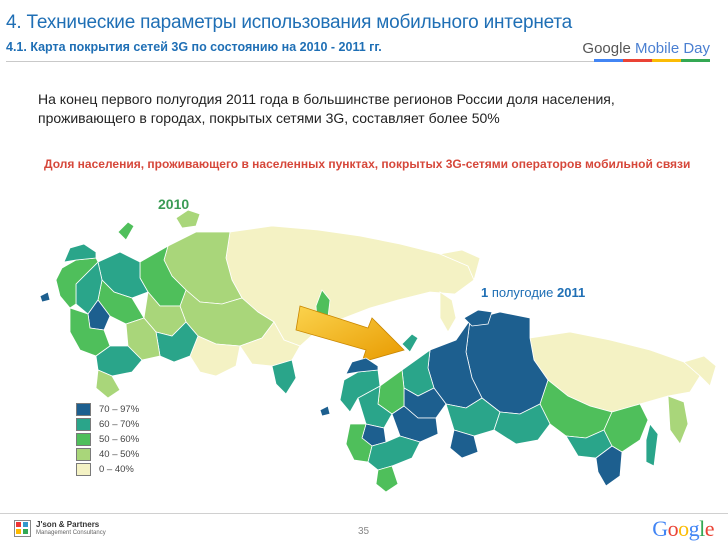  What do you see at coordinates (364, 513) in the screenshot?
I see `footer-divider` at bounding box center [364, 513].